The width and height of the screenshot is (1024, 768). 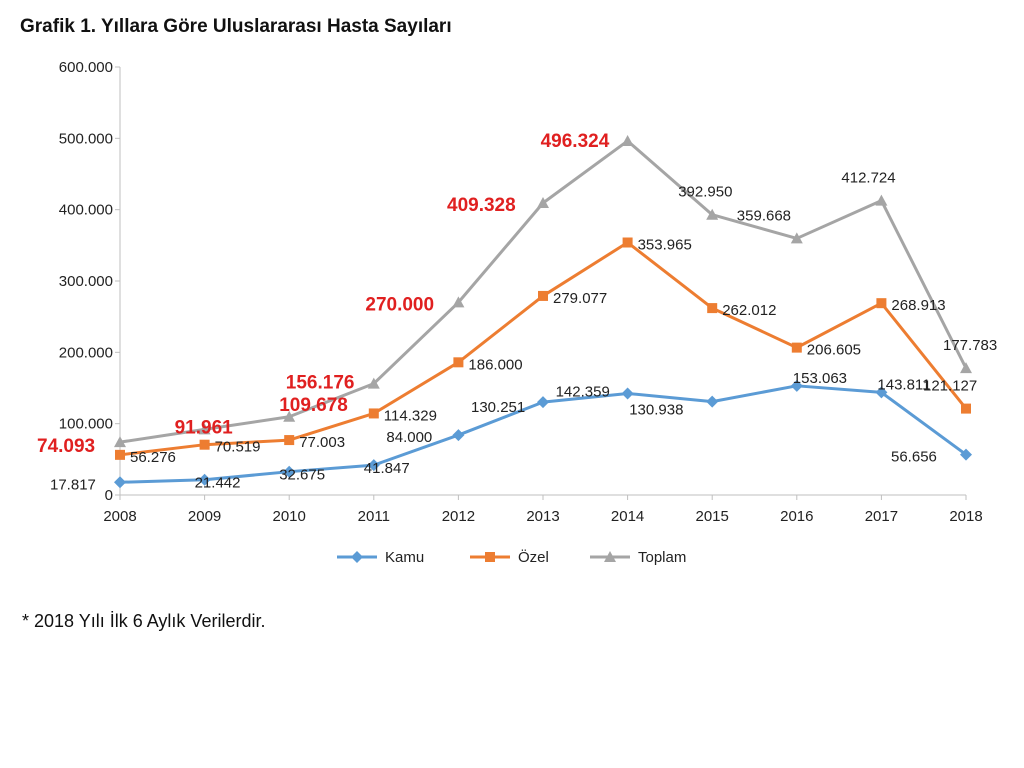 I want to click on y-tick-label: 100.000, so click(x=86, y=424).